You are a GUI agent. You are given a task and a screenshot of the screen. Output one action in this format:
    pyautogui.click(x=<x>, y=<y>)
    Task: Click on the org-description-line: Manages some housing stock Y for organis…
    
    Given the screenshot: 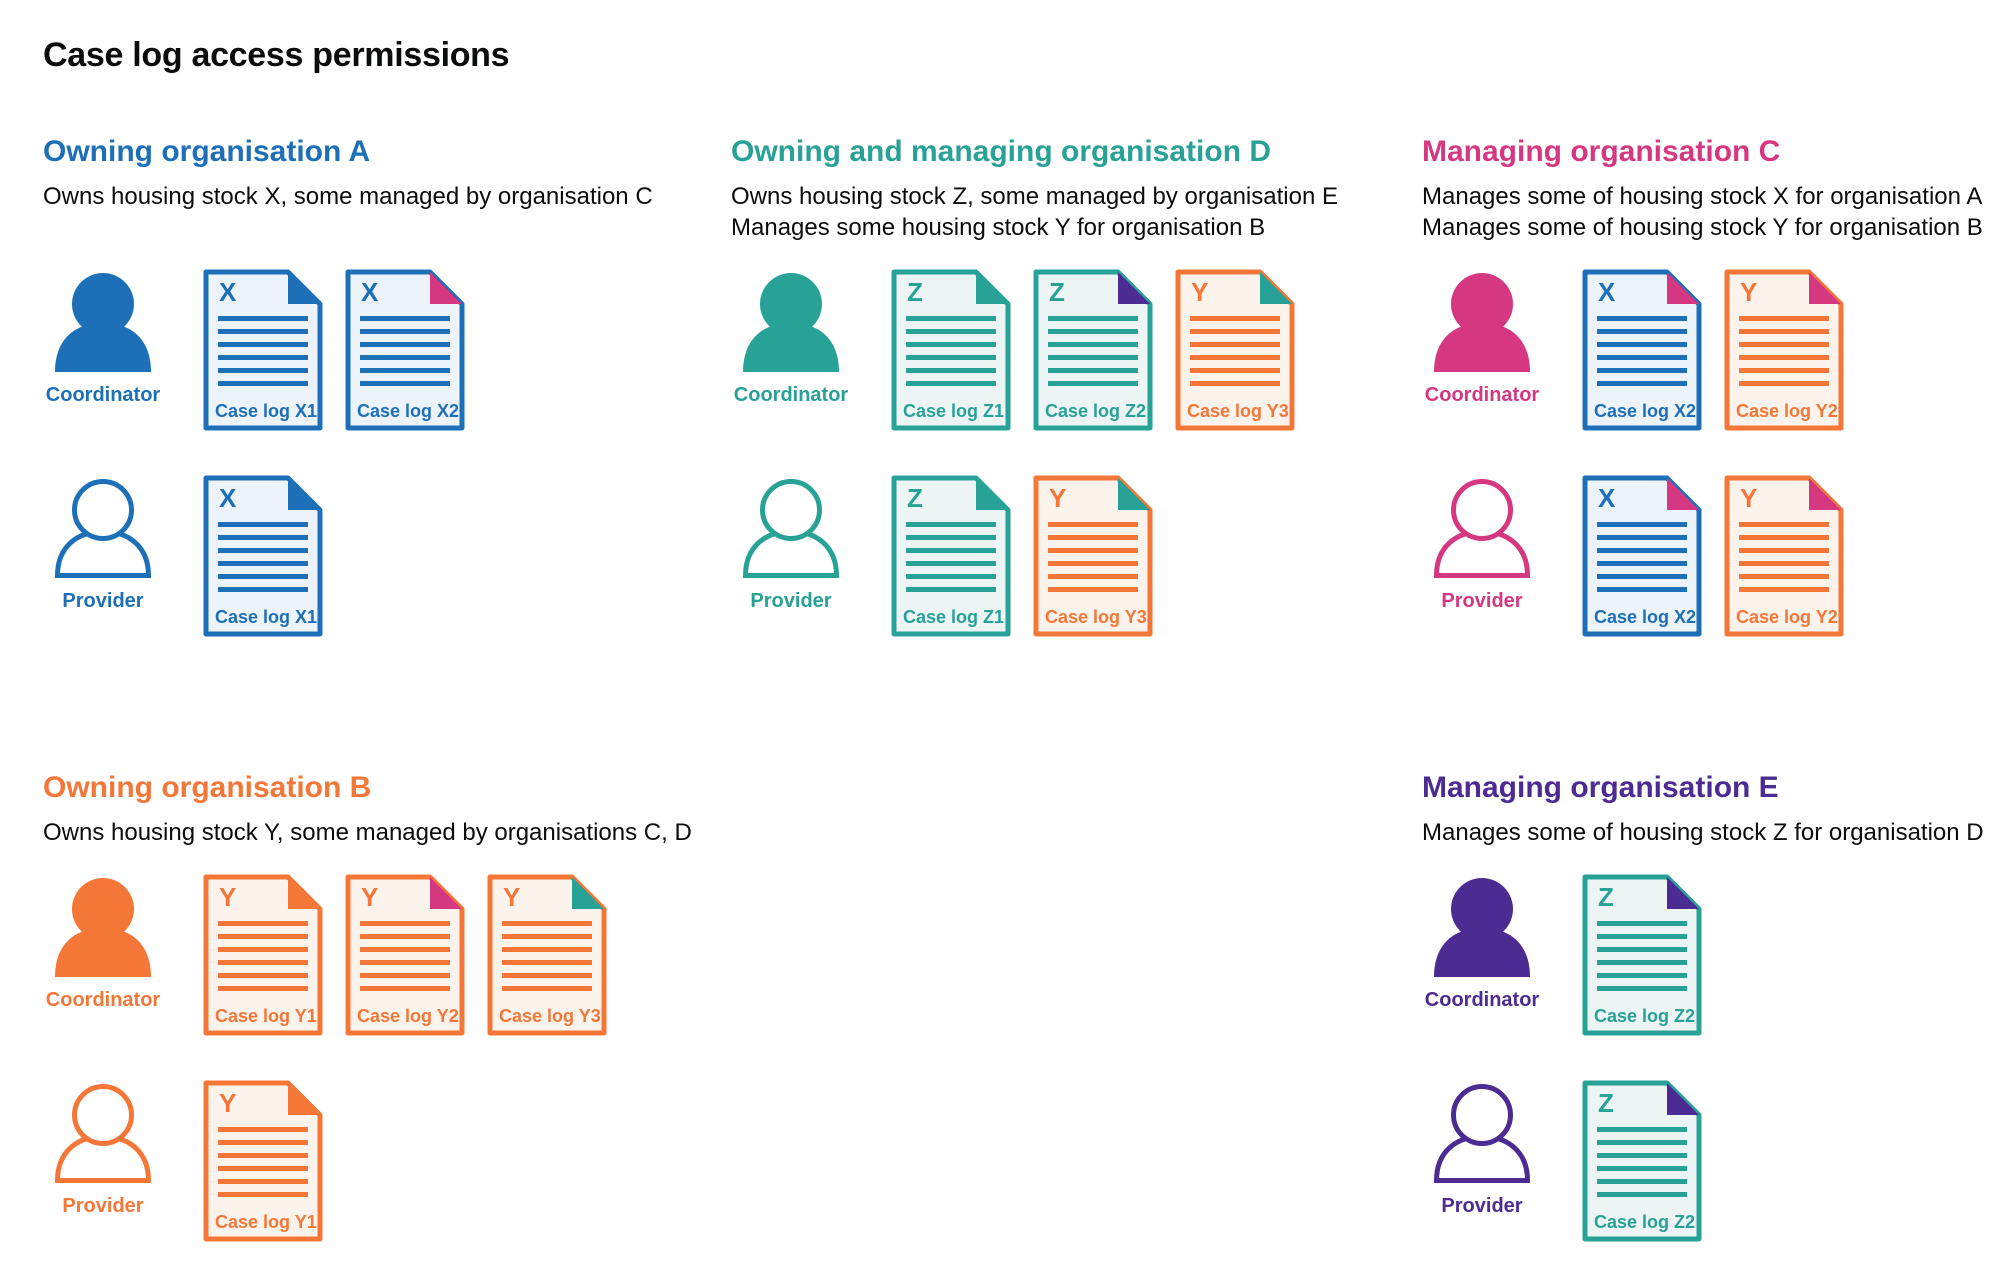 What is the action you would take?
    pyautogui.click(x=998, y=227)
    